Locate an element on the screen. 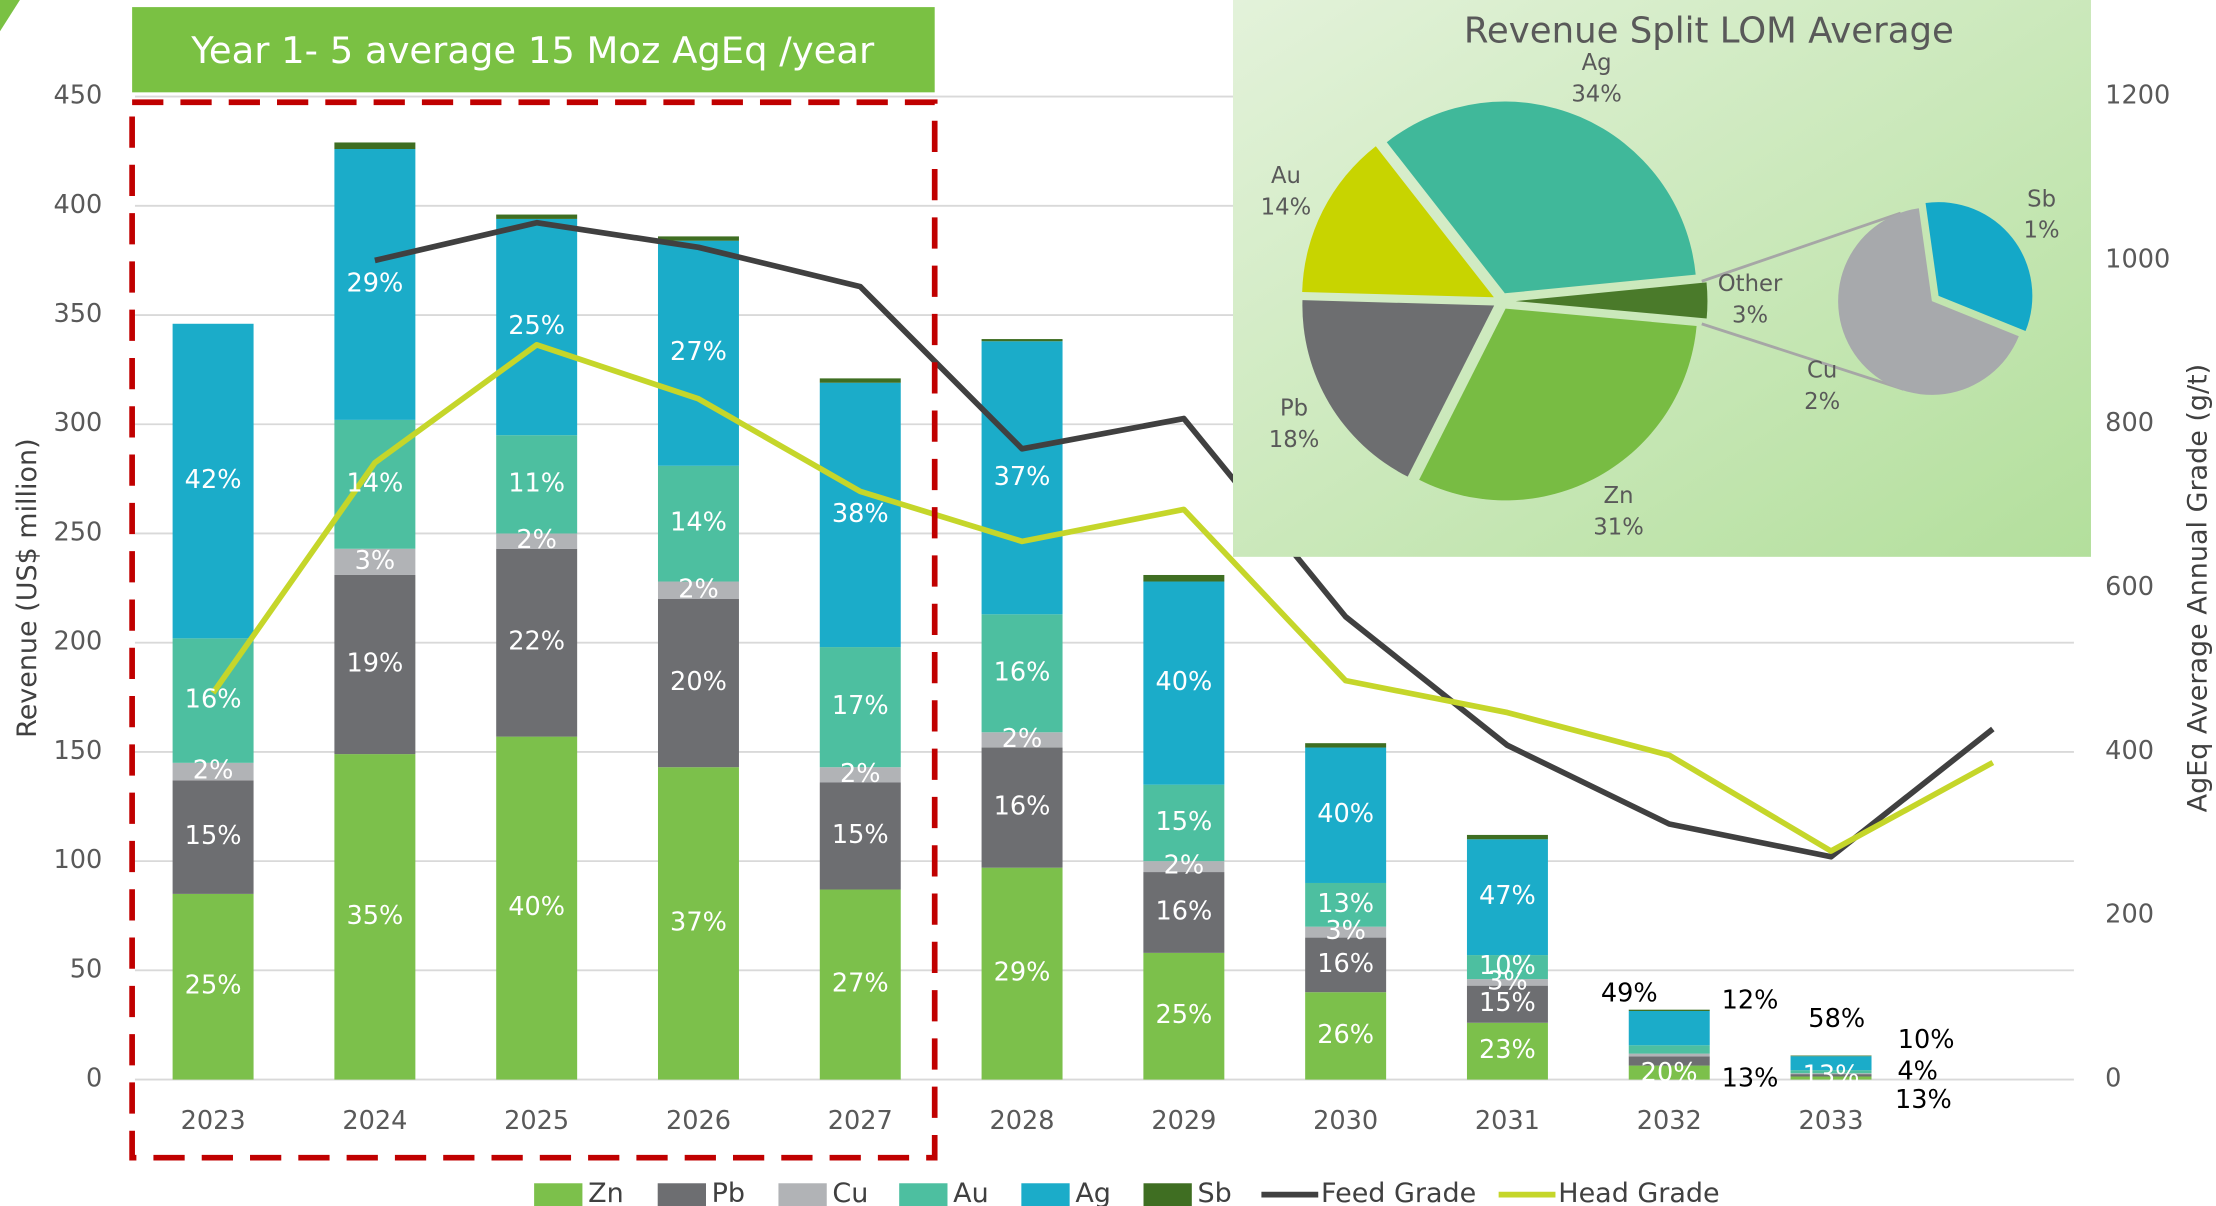 The height and width of the screenshot is (1206, 2216). x-tick-label: 2025 is located at coordinates (536, 1121).